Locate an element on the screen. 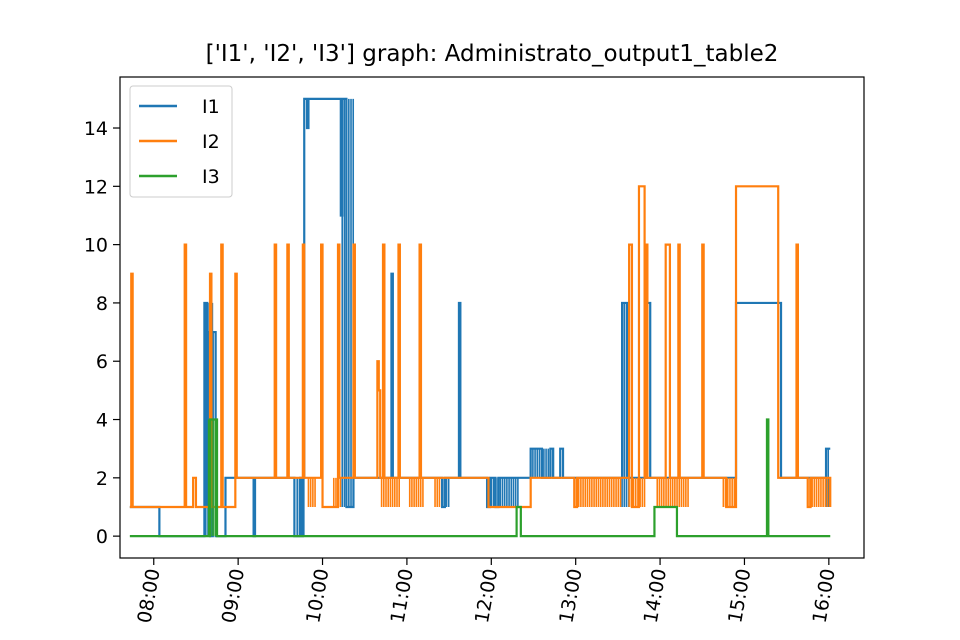 The width and height of the screenshot is (960, 640). y-tick-label: 6 is located at coordinates (102, 362).